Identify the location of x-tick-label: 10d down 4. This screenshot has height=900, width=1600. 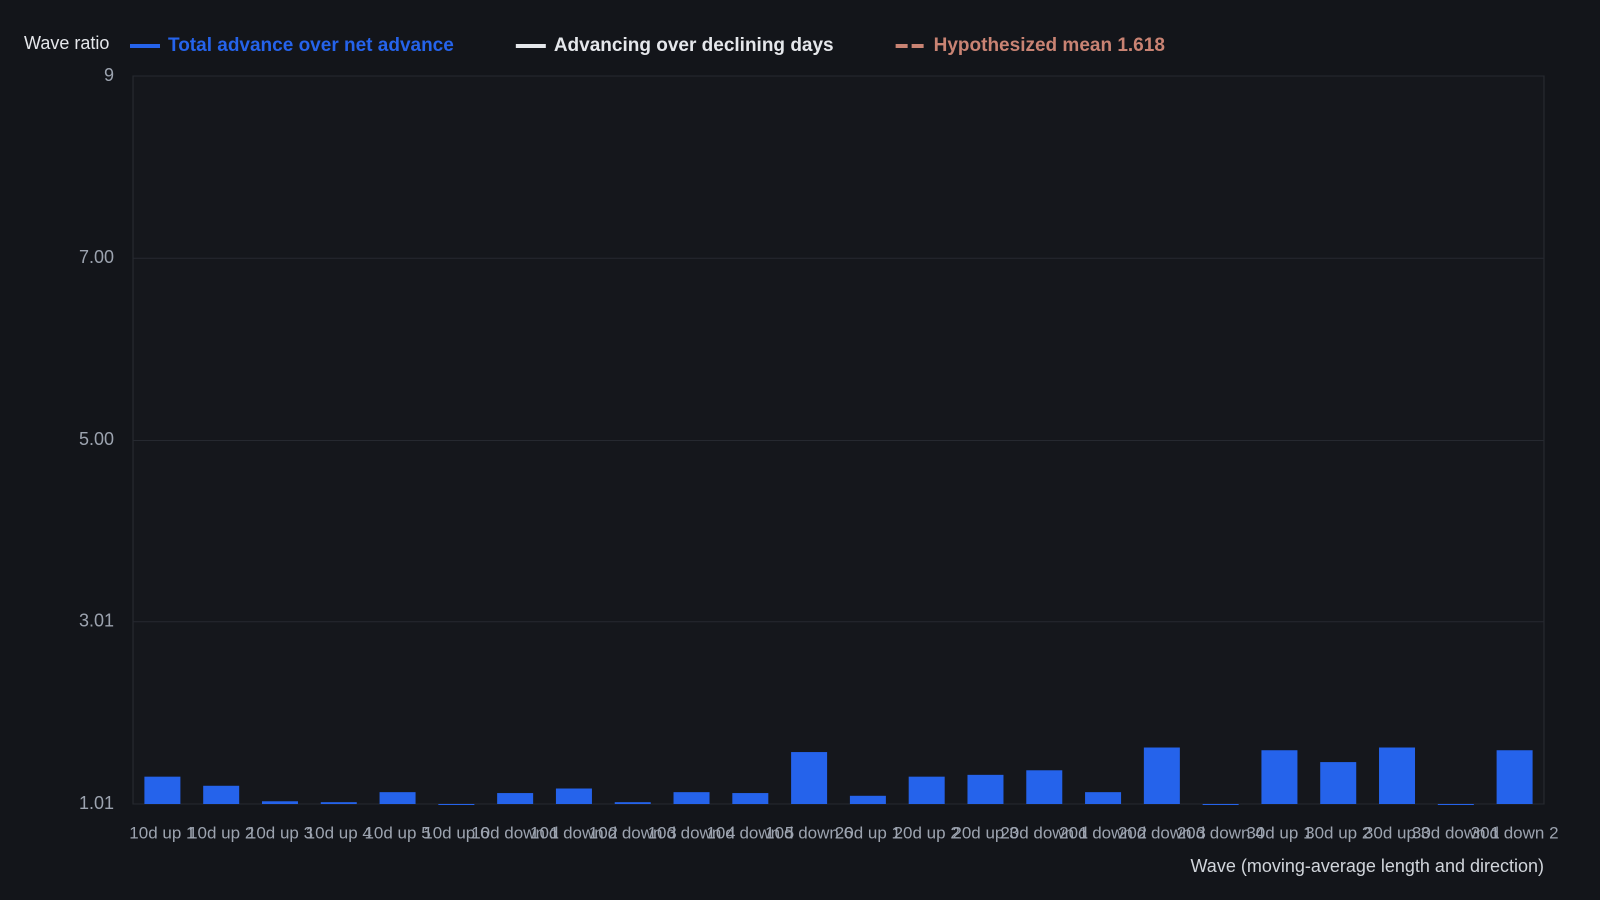
(692, 832).